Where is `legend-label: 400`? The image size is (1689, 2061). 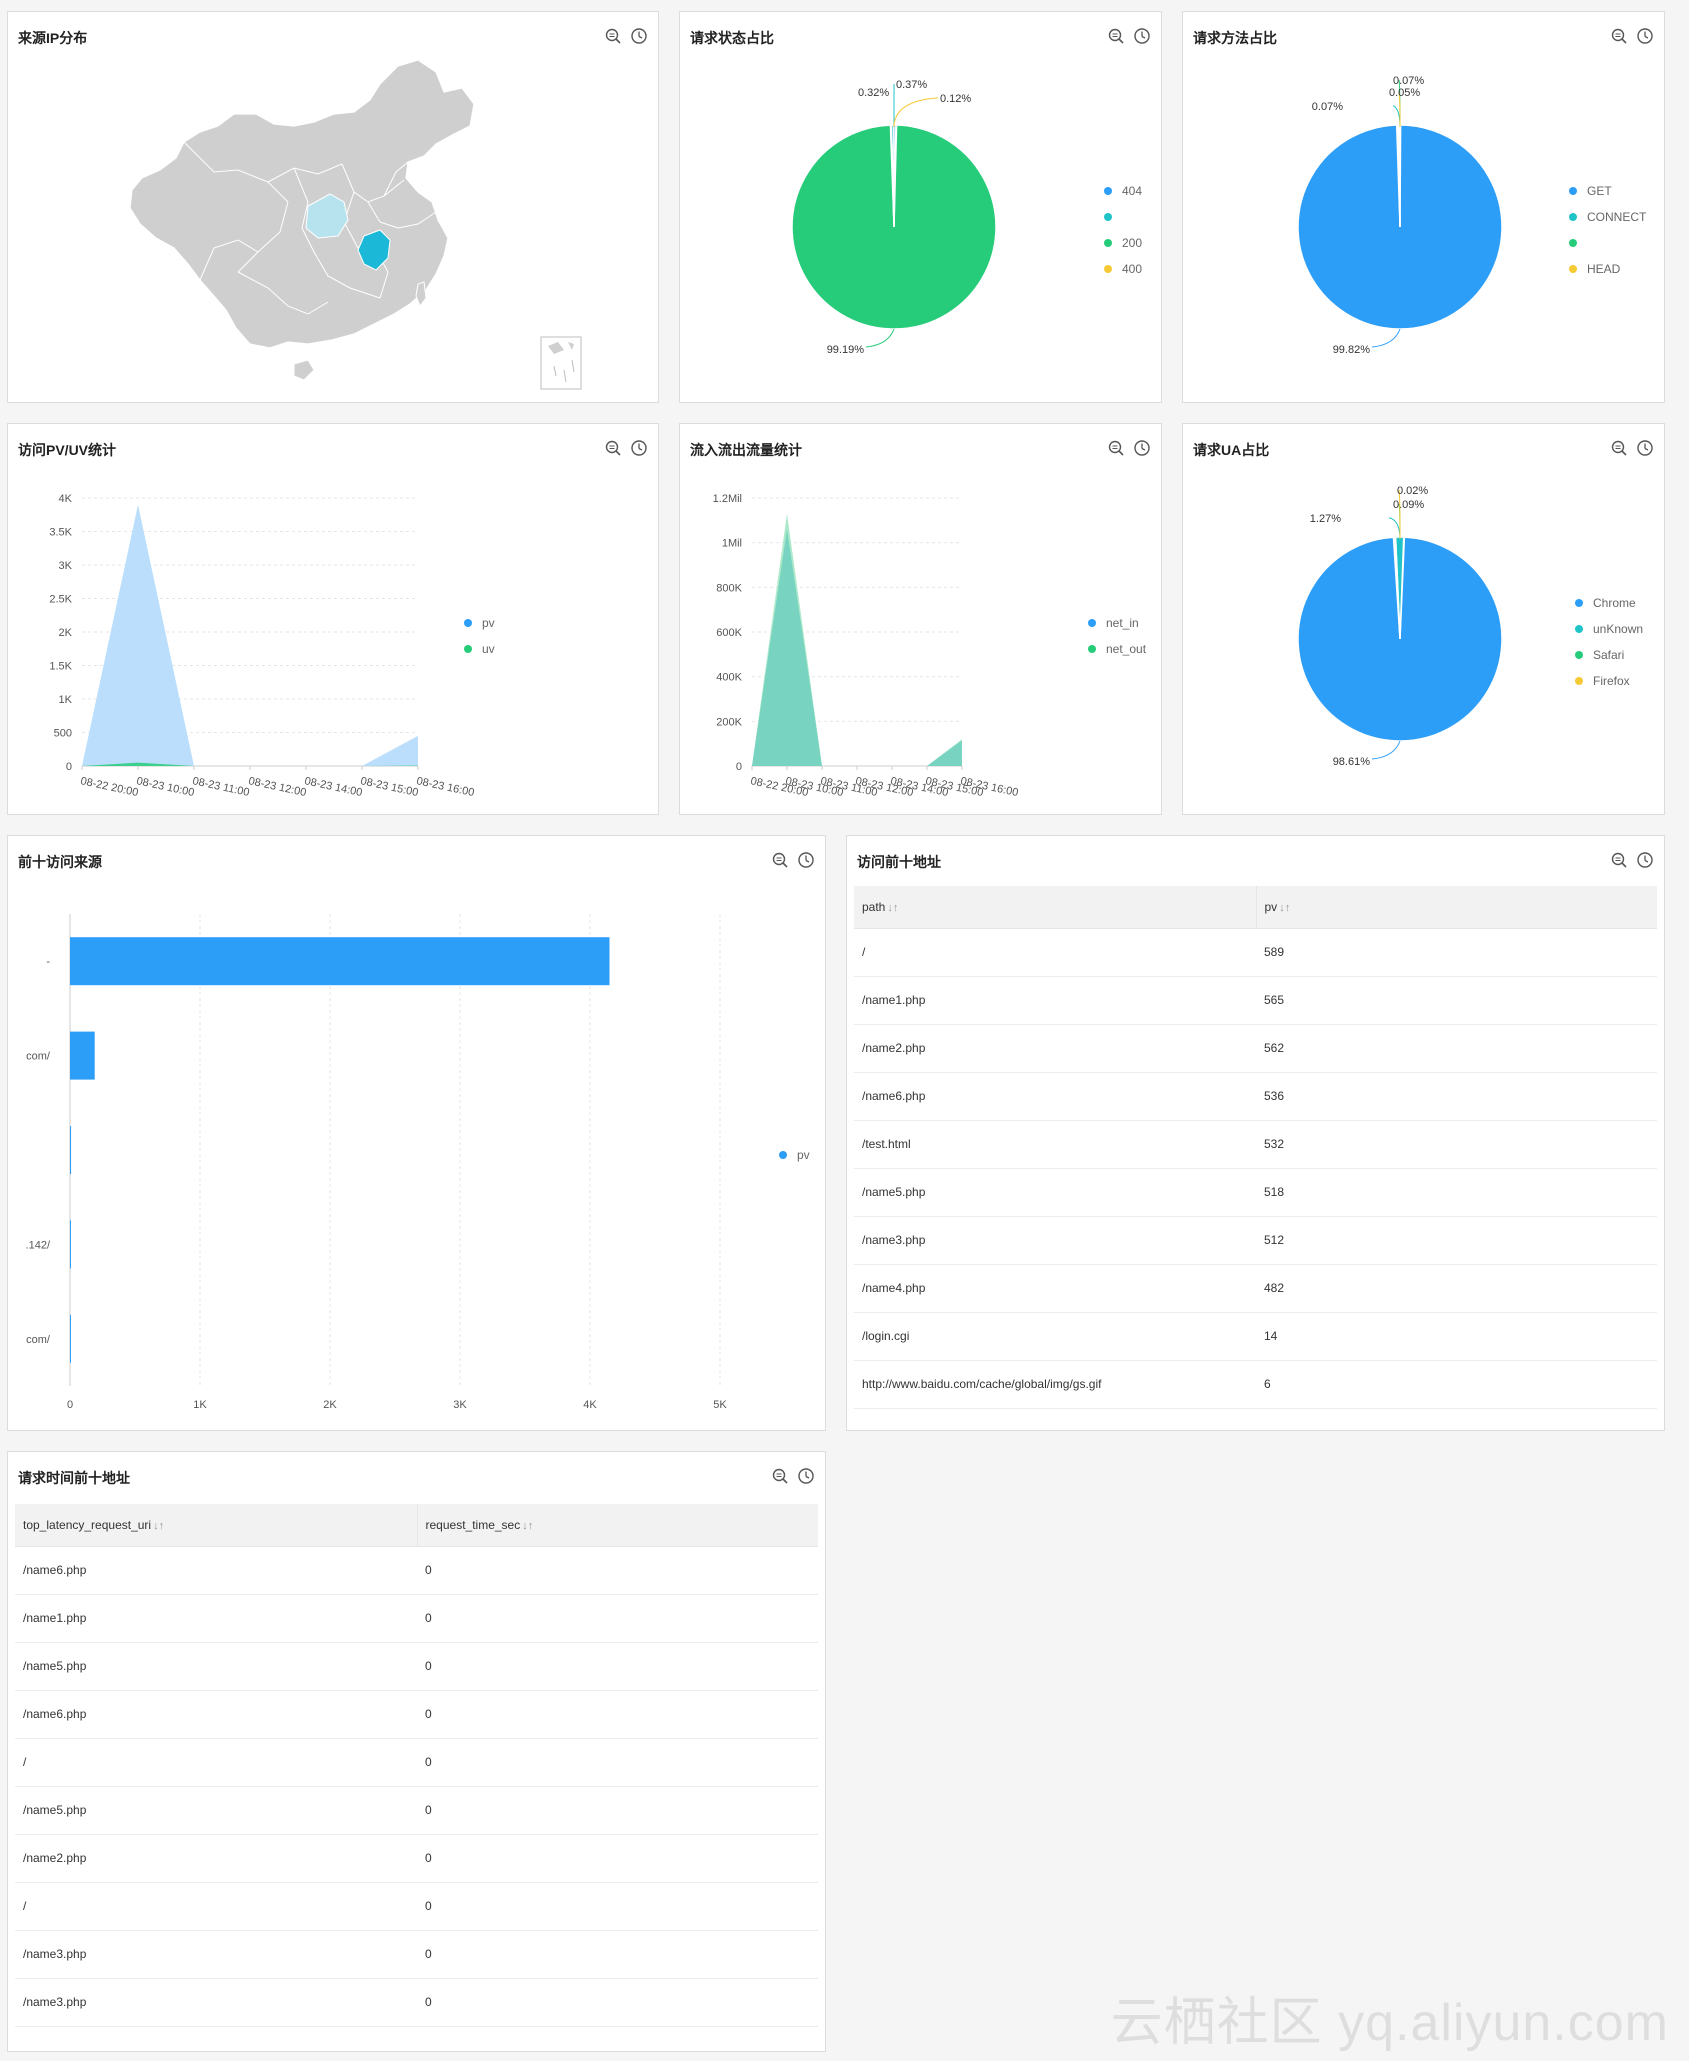
legend-label: 400 is located at coordinates (1132, 269).